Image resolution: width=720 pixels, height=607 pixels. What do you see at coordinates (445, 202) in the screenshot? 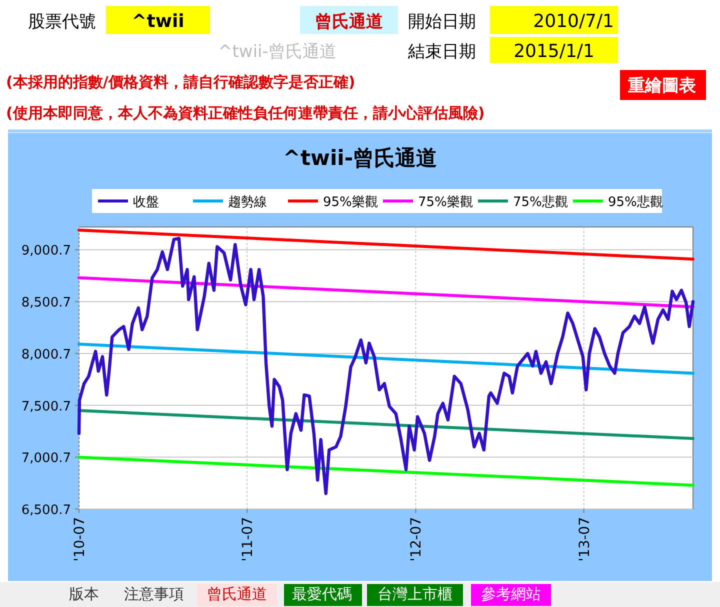
I see `legend-label: 75%樂觀` at bounding box center [445, 202].